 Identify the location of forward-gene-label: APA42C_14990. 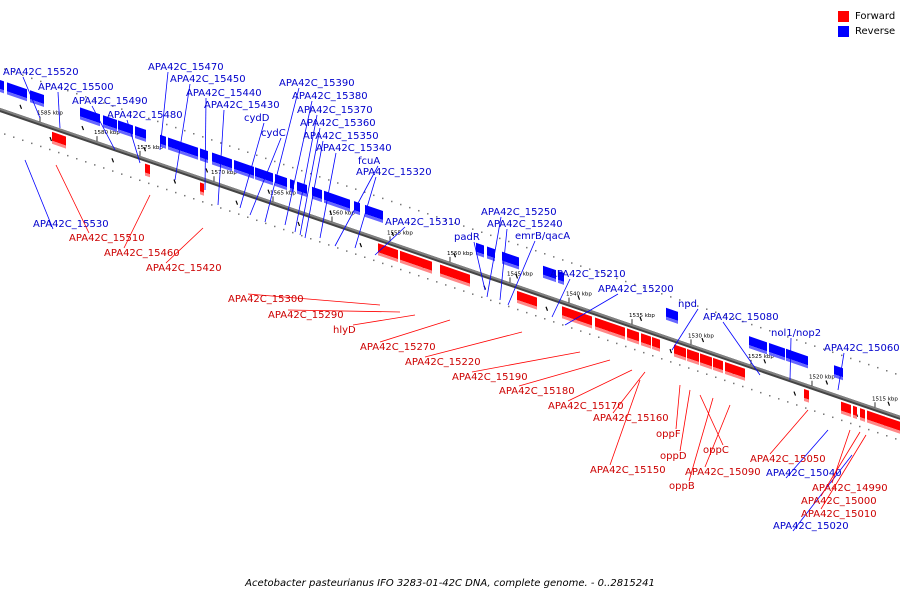
(850, 488).